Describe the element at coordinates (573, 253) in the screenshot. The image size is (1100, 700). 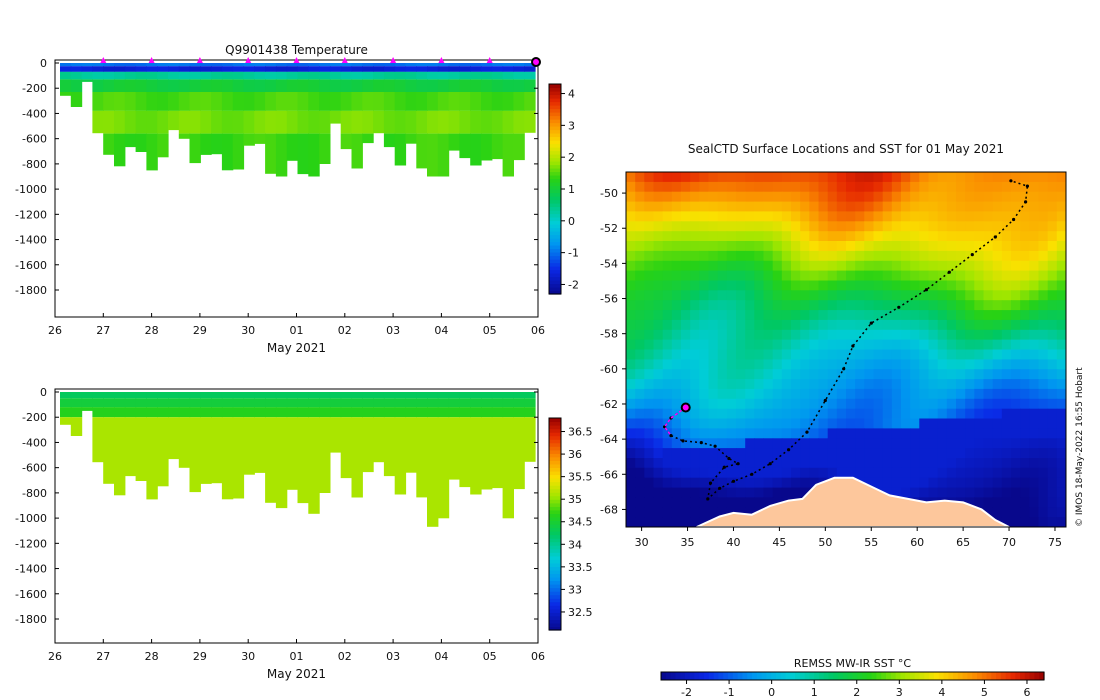
I see `colorbar-tick-label: -1` at that location.